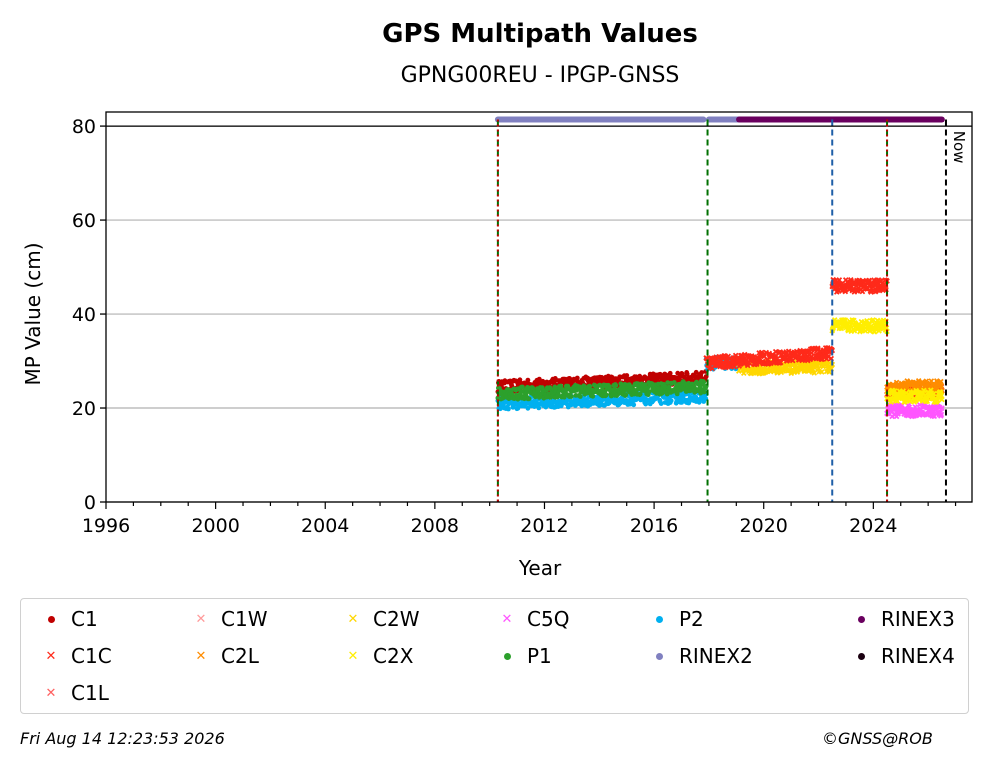 The image size is (993, 769). I want to click on legend-item-c1: C1, so click(68, 619).